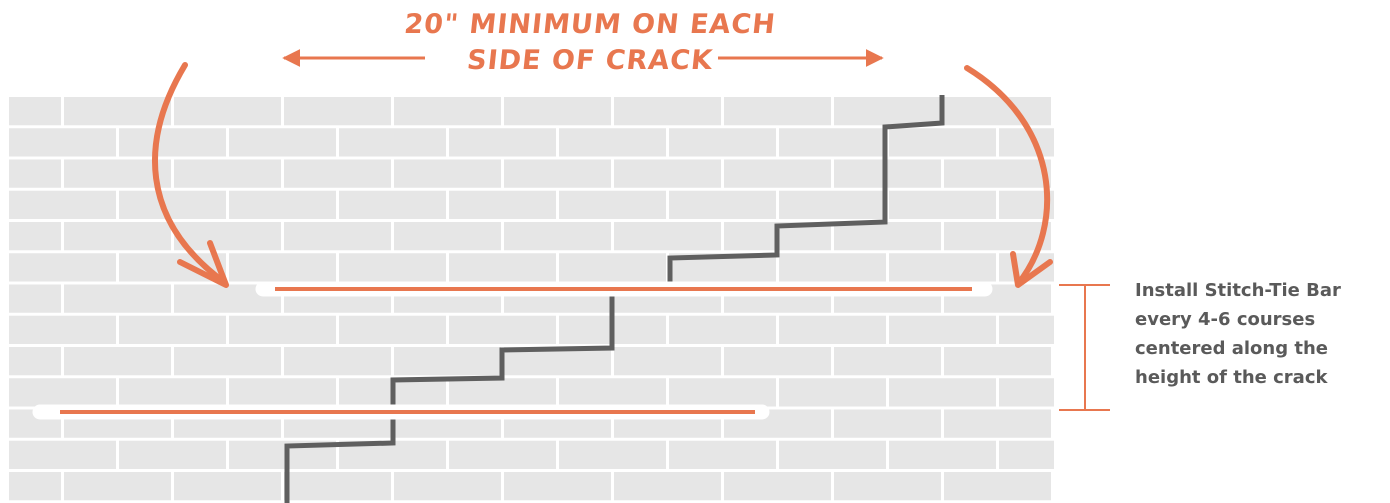 The height and width of the screenshot is (503, 1390). What do you see at coordinates (1238, 290) in the screenshot?
I see `note-line-1: Install Stitch-Tie Bar` at bounding box center [1238, 290].